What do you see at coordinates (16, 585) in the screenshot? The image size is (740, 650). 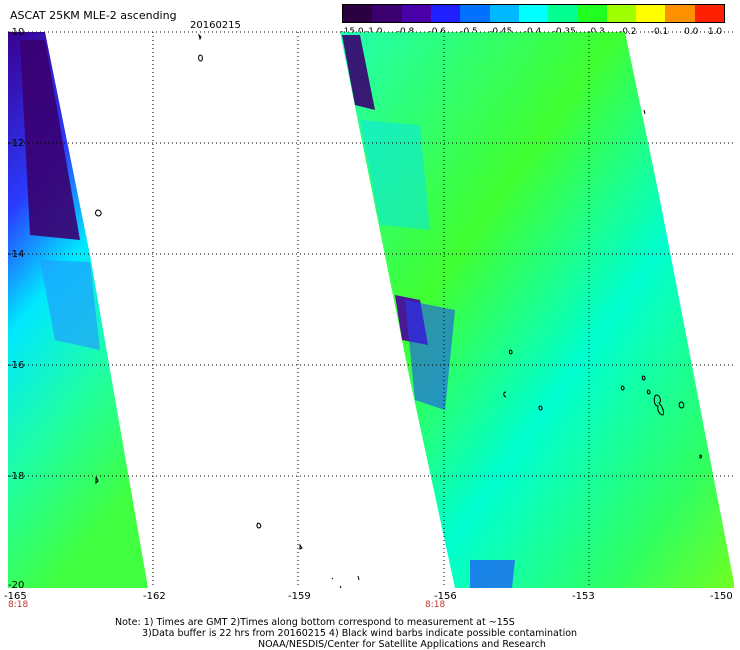 I see `y-tick-label: -20` at bounding box center [16, 585].